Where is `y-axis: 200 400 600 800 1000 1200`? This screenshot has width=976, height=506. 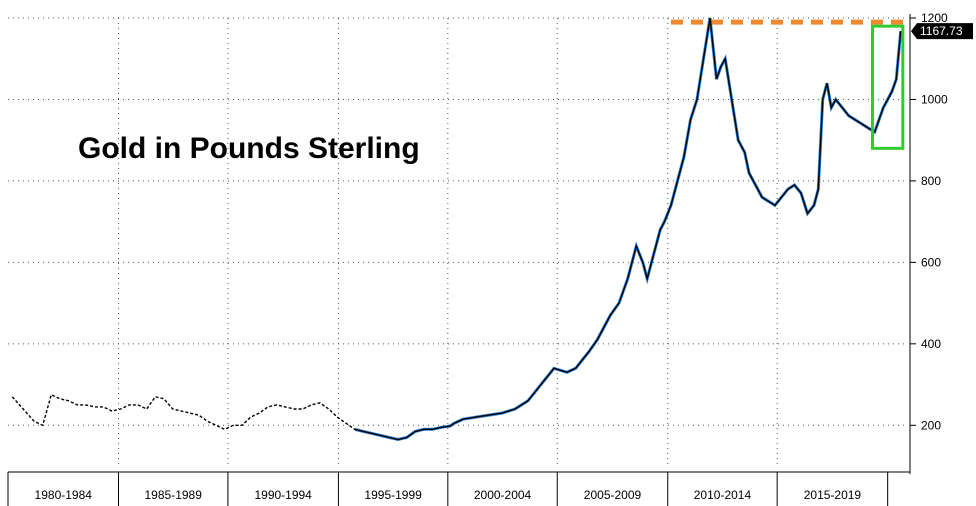 y-axis: 200 400 600 800 1000 1200 is located at coordinates (928, 242).